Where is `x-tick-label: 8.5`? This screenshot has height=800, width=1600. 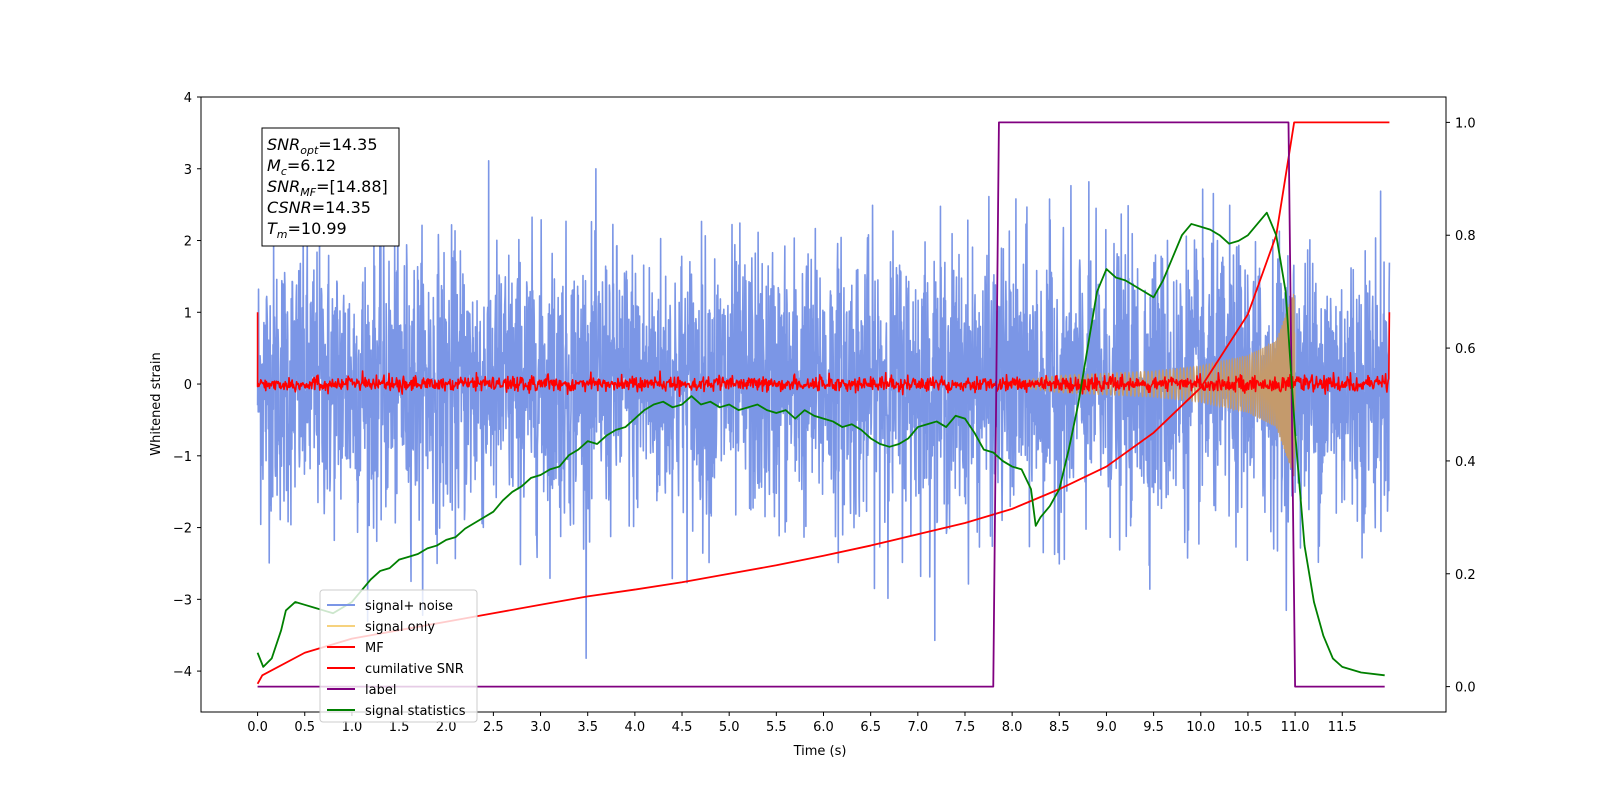 x-tick-label: 8.5 is located at coordinates (1059, 727).